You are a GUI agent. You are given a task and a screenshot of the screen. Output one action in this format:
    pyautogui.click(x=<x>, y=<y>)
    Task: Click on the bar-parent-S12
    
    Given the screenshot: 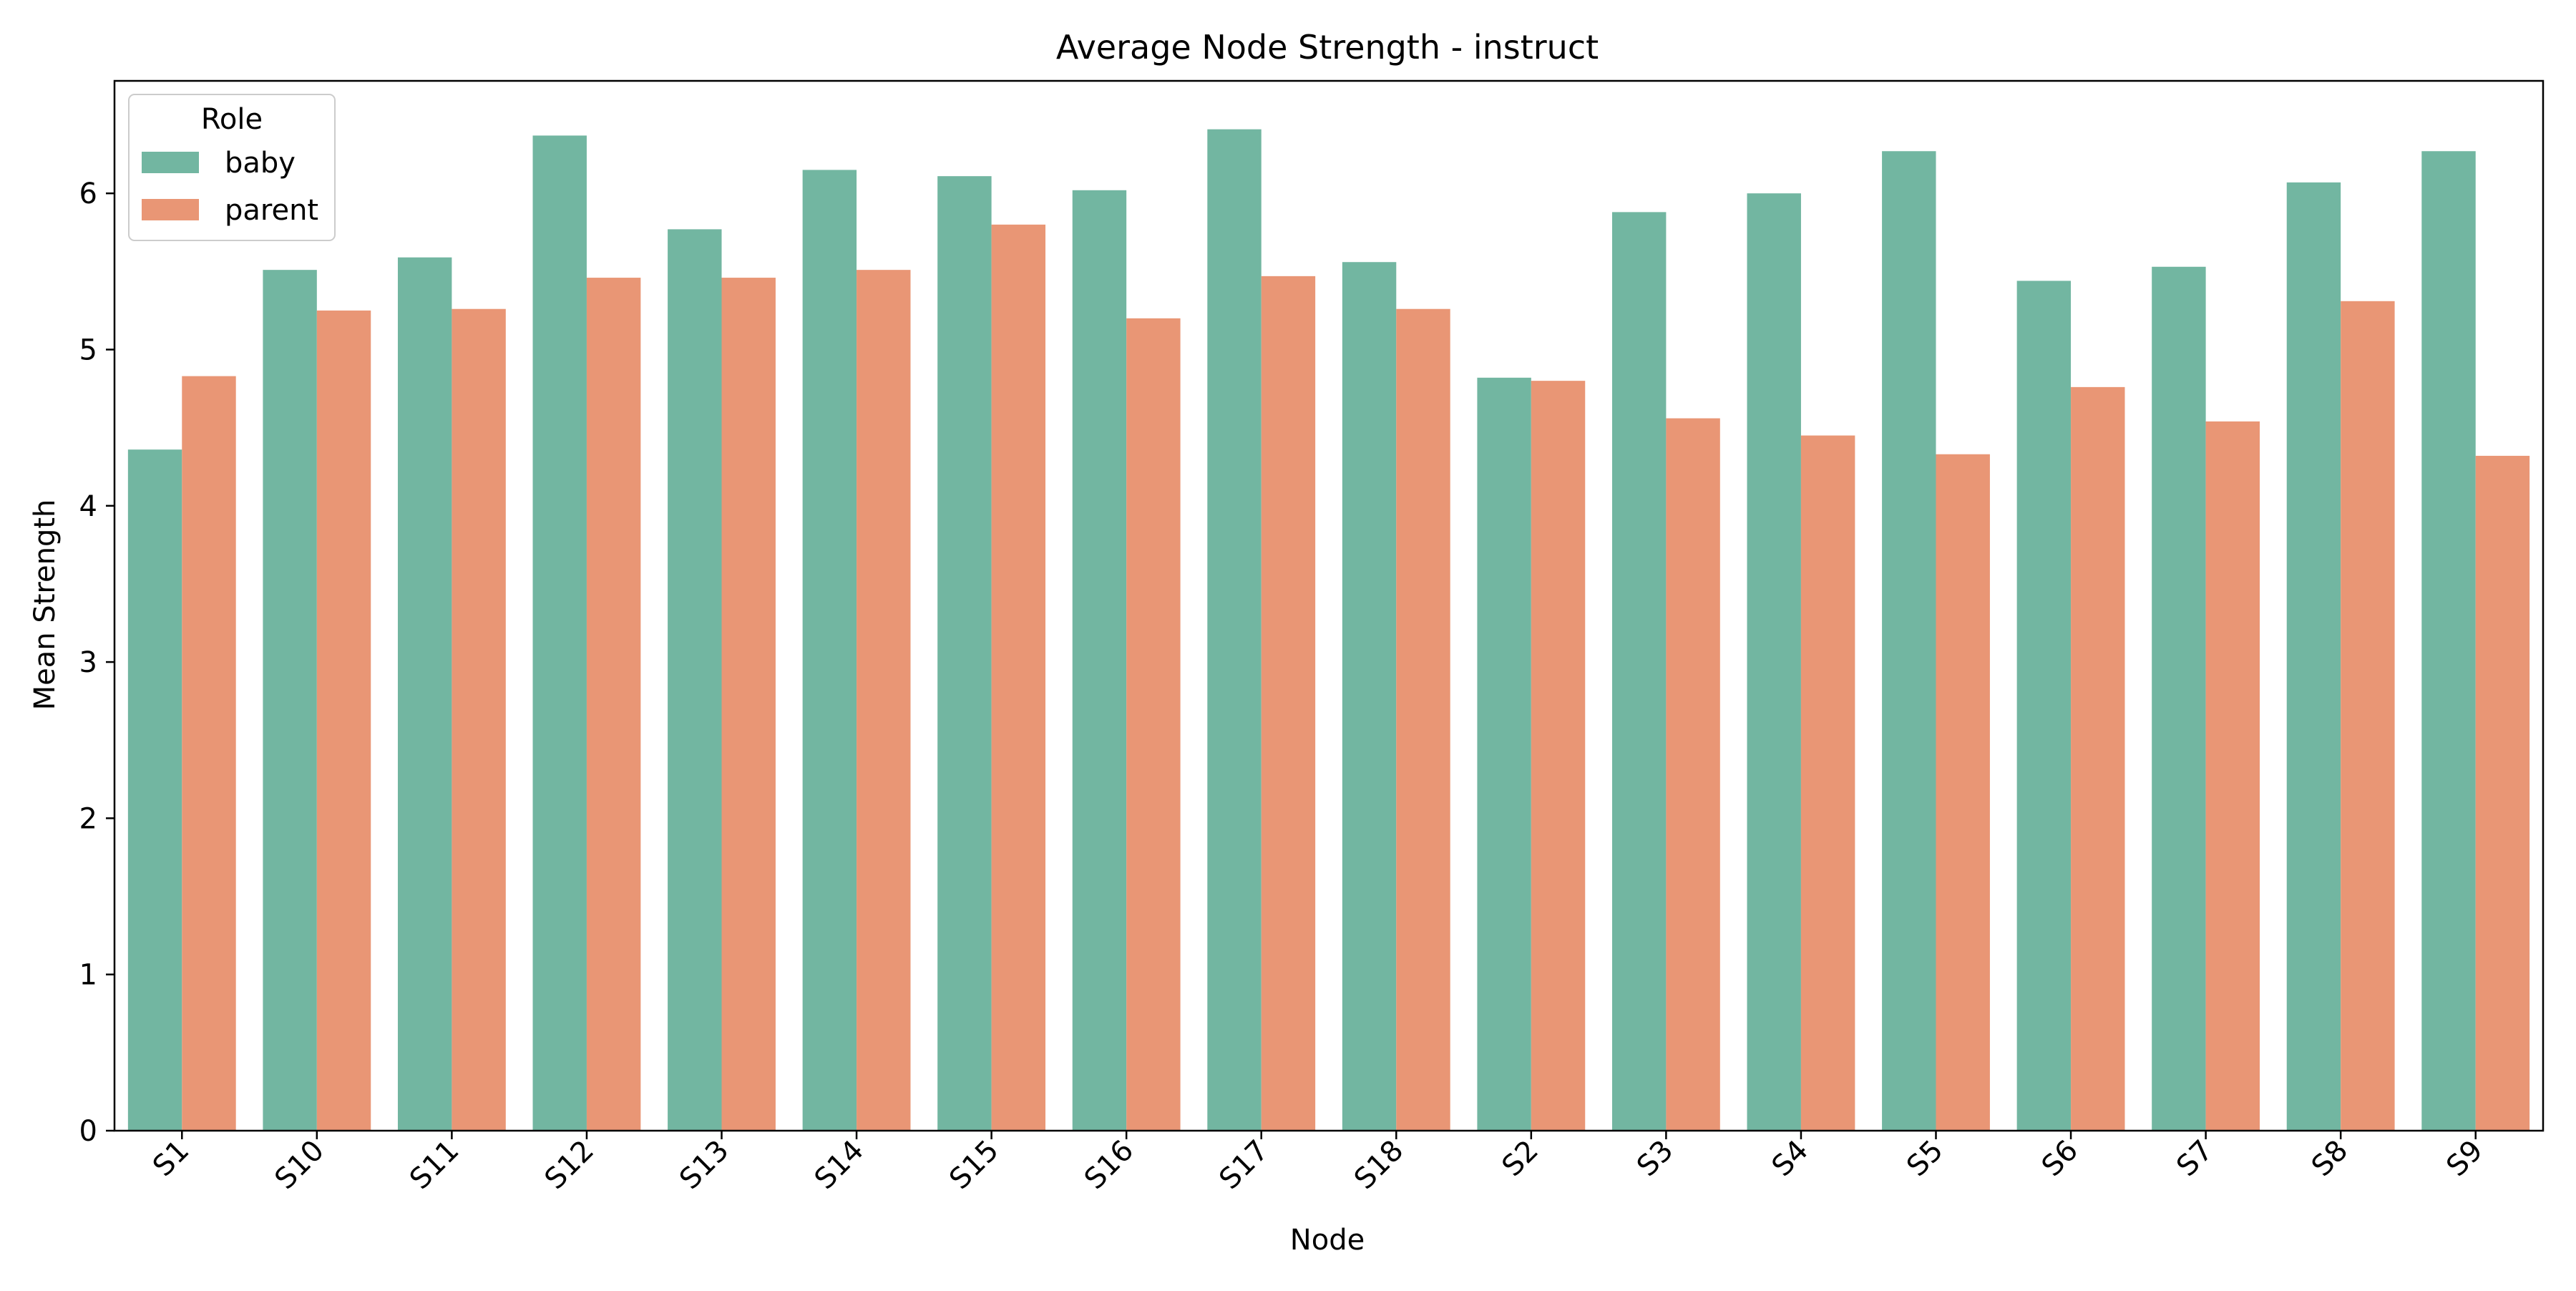 What is the action you would take?
    pyautogui.click(x=613, y=704)
    